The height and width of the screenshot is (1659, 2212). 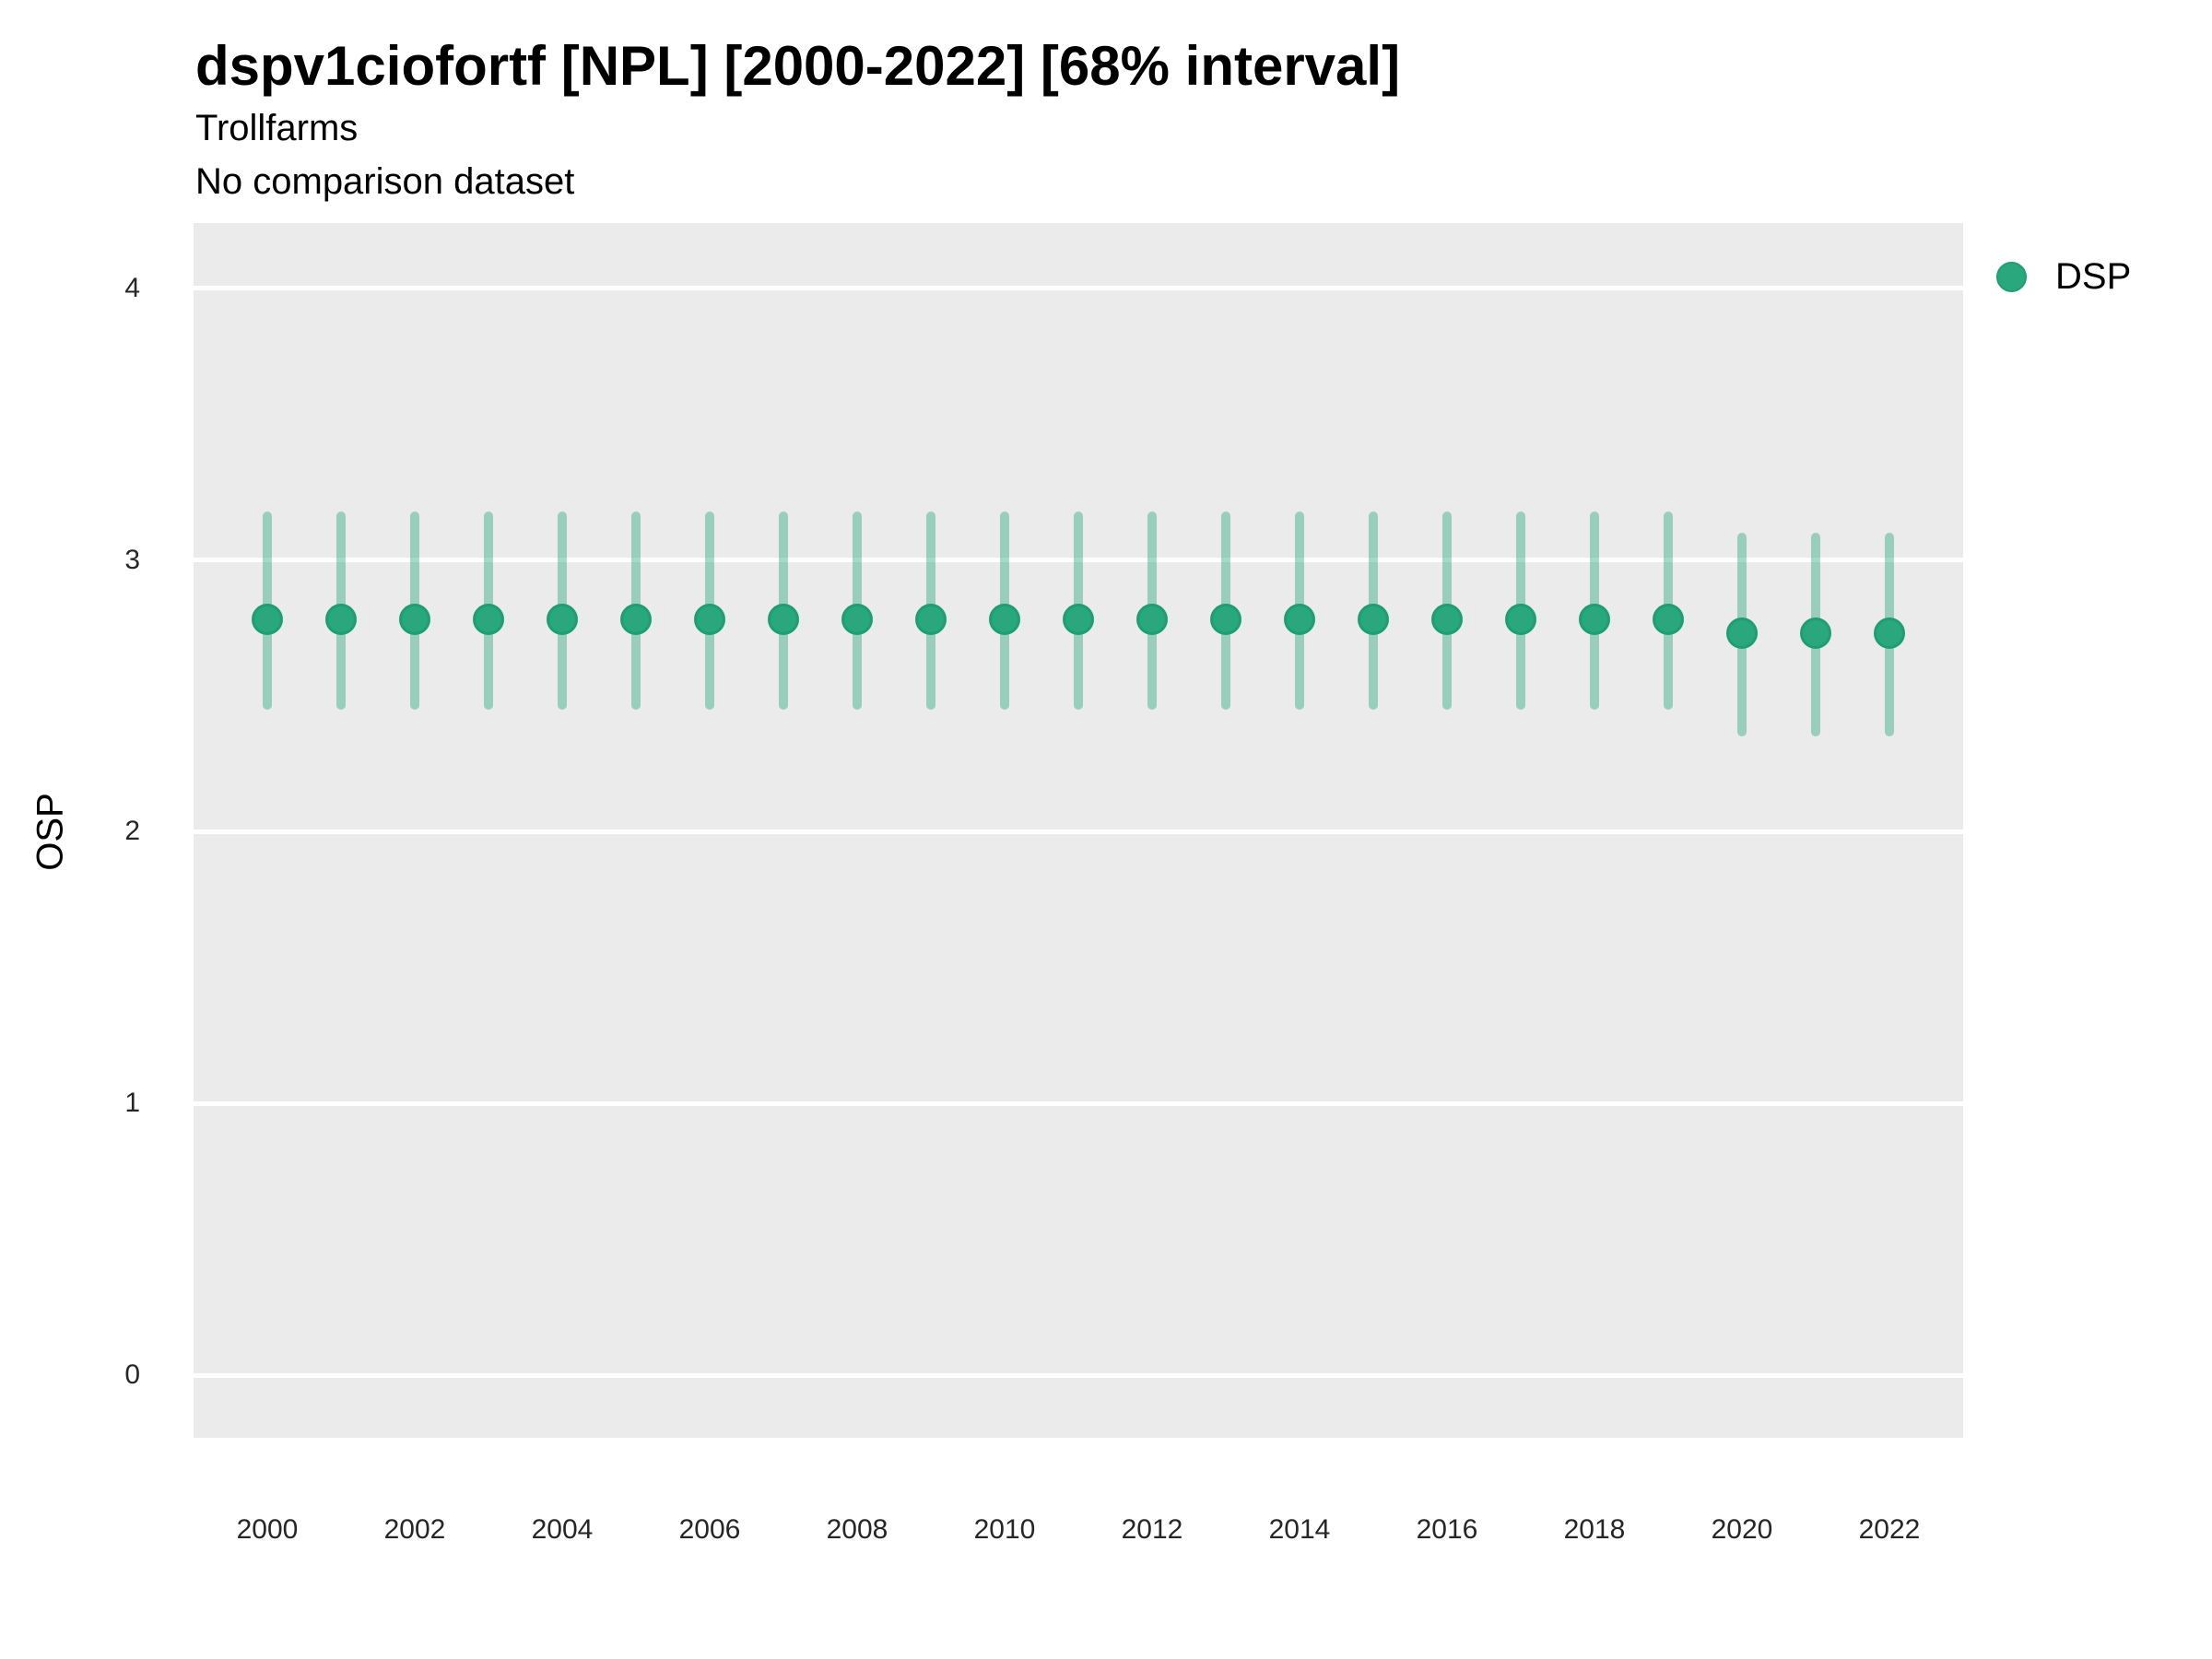 I want to click on data-point-2021, so click(x=1815, y=634).